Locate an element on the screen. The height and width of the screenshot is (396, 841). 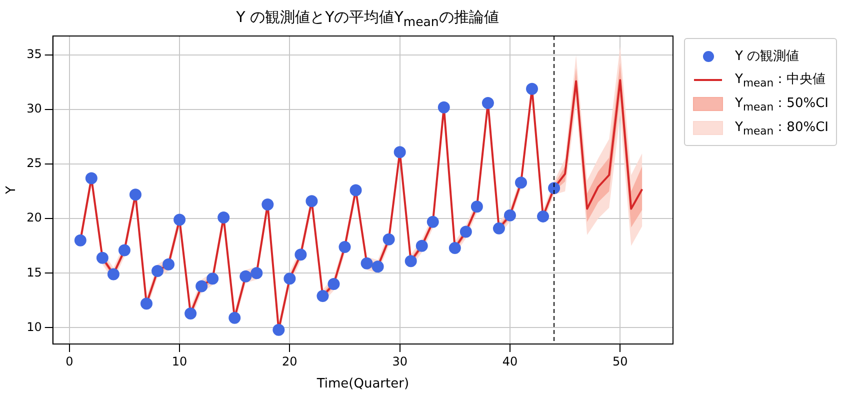
y-axis-title: Y is located at coordinates (12, 190).